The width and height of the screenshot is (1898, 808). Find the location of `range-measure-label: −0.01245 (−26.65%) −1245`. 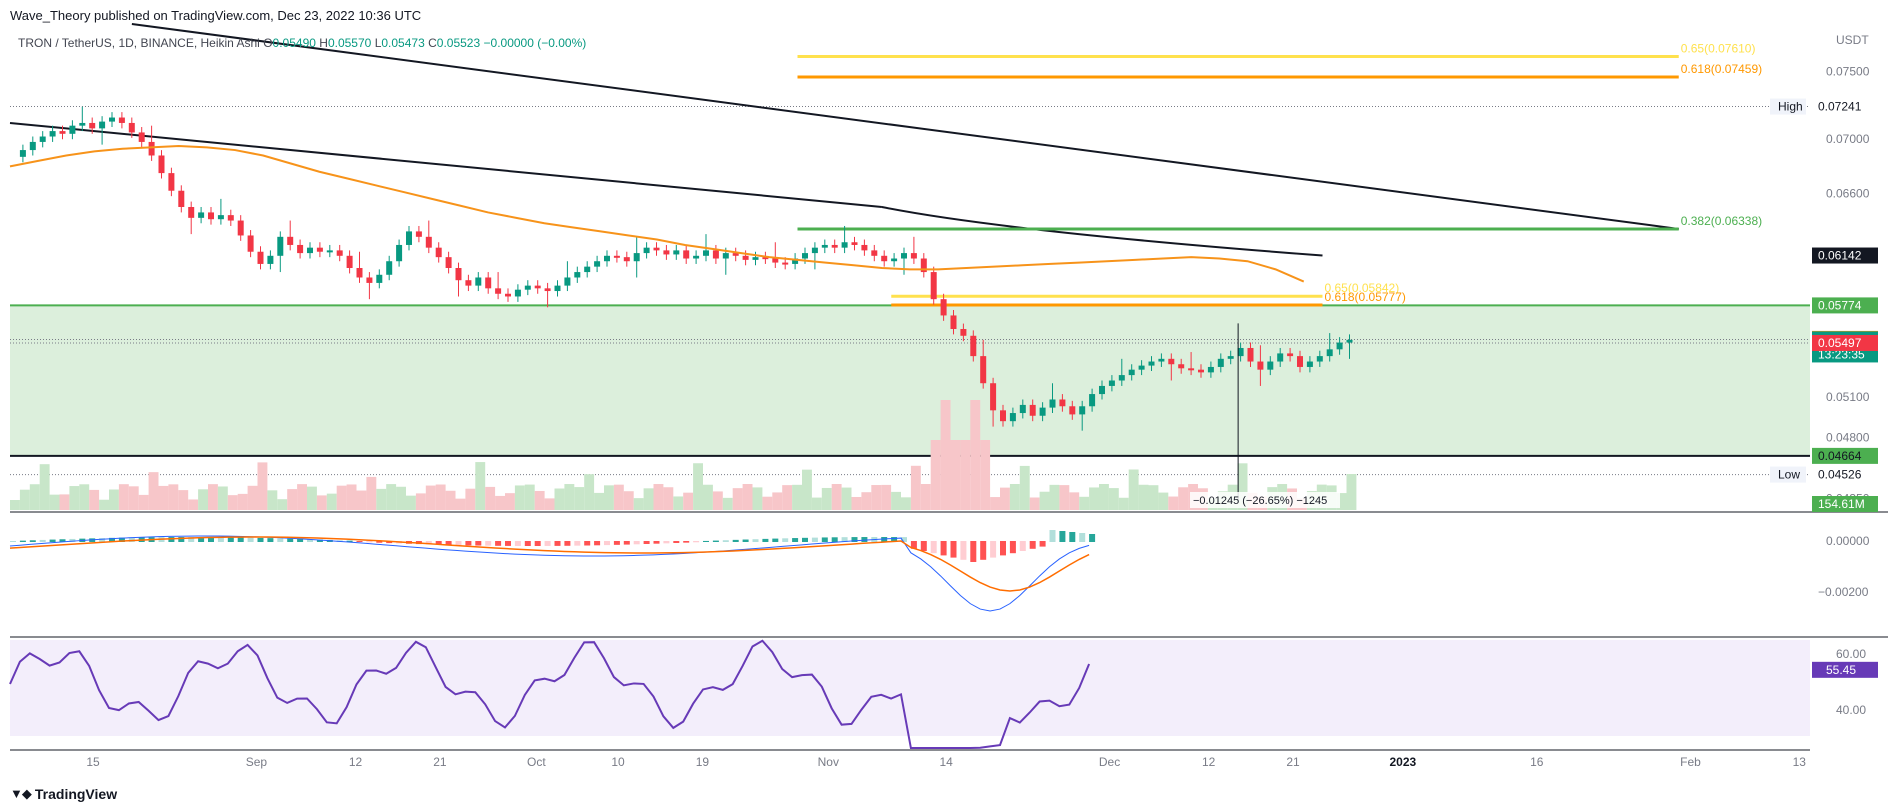

range-measure-label: −0.01245 (−26.65%) −1245 is located at coordinates (1260, 501).